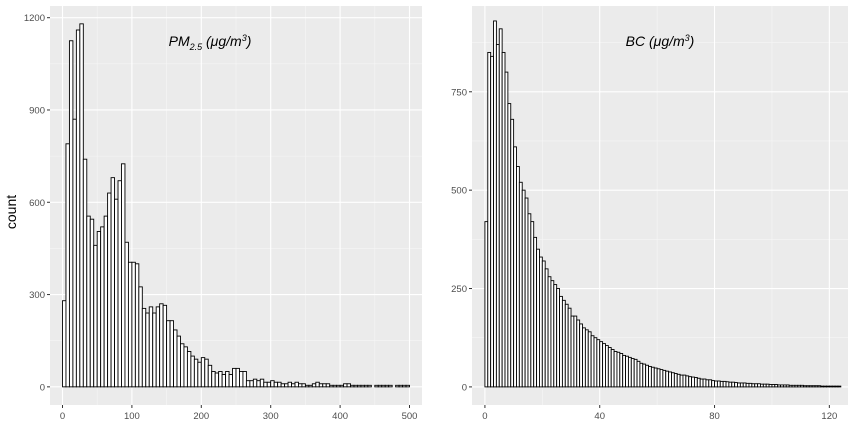 This screenshot has width=856, height=431. What do you see at coordinates (636, 41) in the screenshot?
I see `title-main: BC` at bounding box center [636, 41].